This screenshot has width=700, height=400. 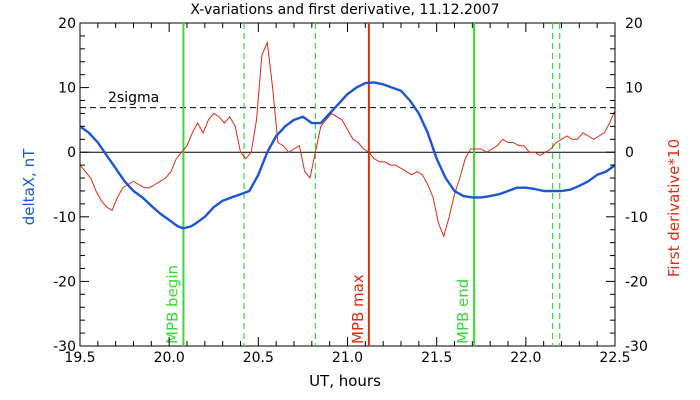 I want to click on y-tick-label-left-4: 10, so click(x=67, y=89).